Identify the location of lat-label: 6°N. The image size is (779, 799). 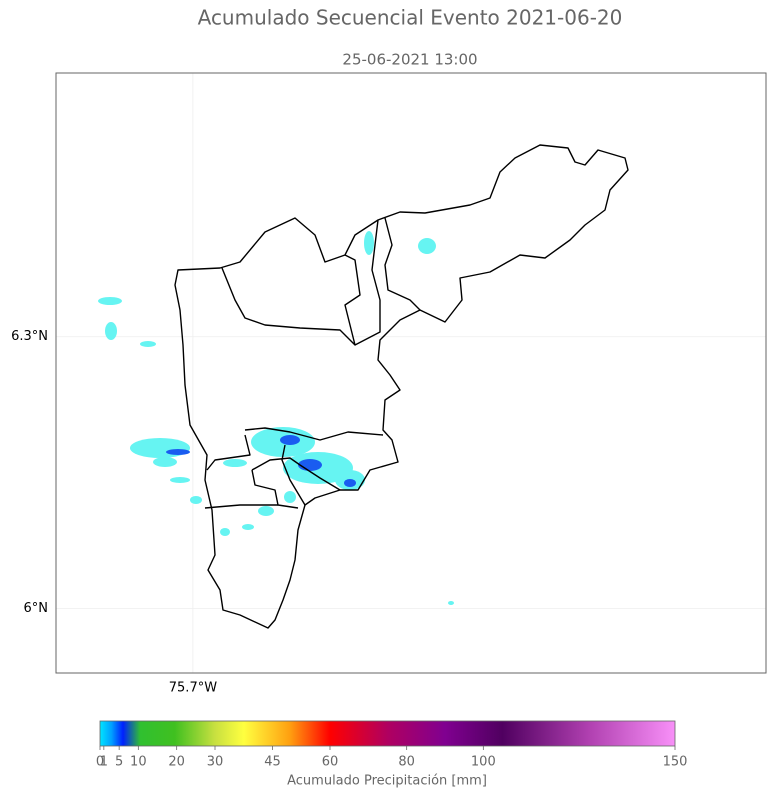
(36, 608).